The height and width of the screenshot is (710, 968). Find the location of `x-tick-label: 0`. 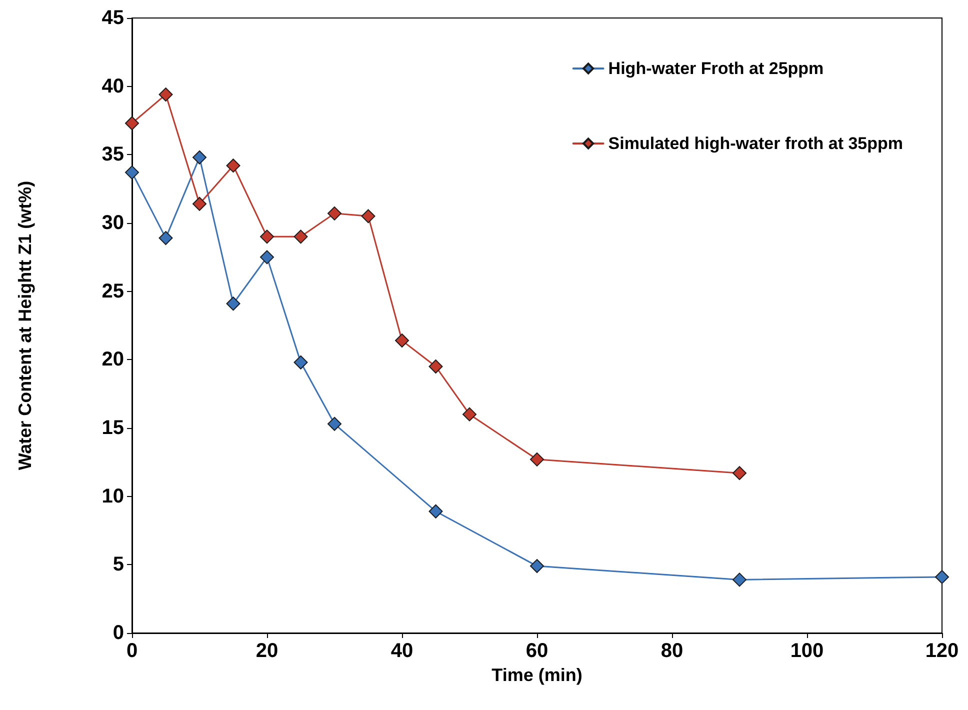

x-tick-label: 0 is located at coordinates (132, 651).